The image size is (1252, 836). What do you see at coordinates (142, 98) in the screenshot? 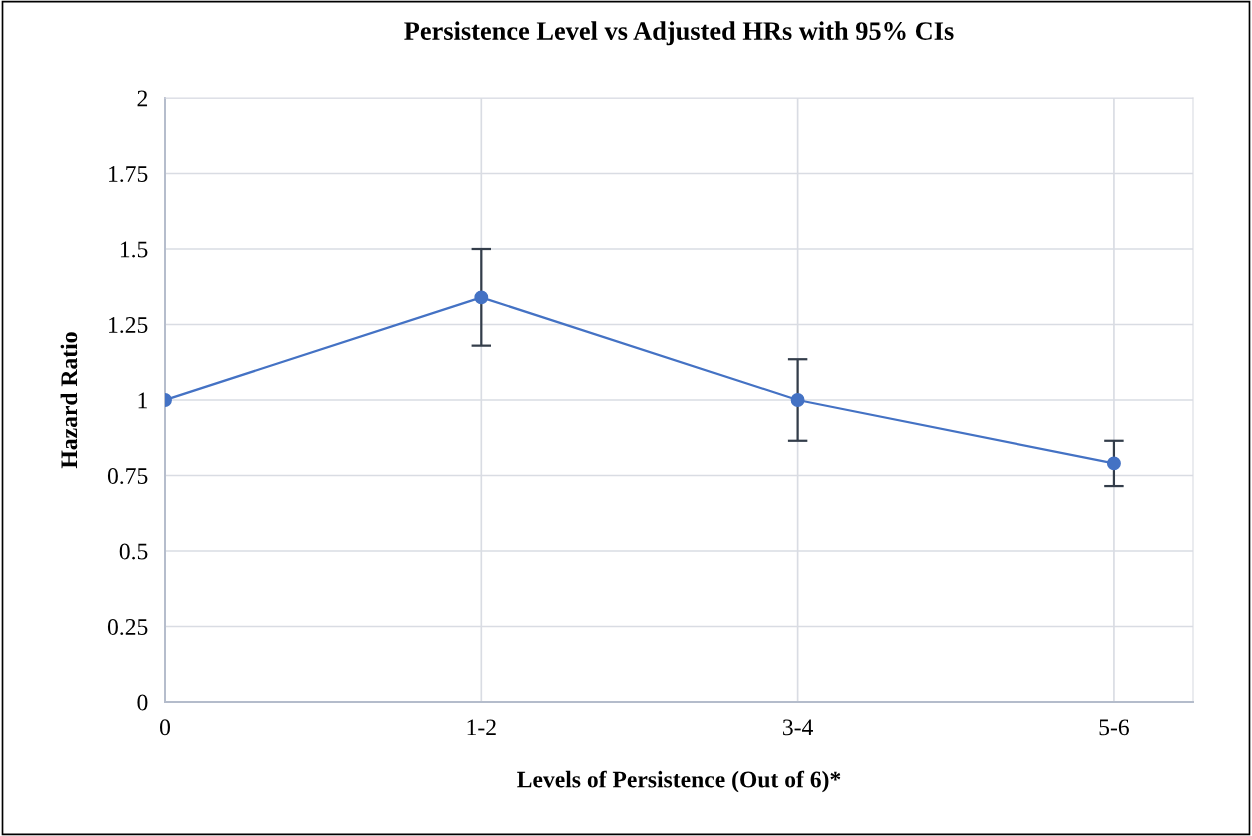
I see `y-tick-label: 2` at bounding box center [142, 98].